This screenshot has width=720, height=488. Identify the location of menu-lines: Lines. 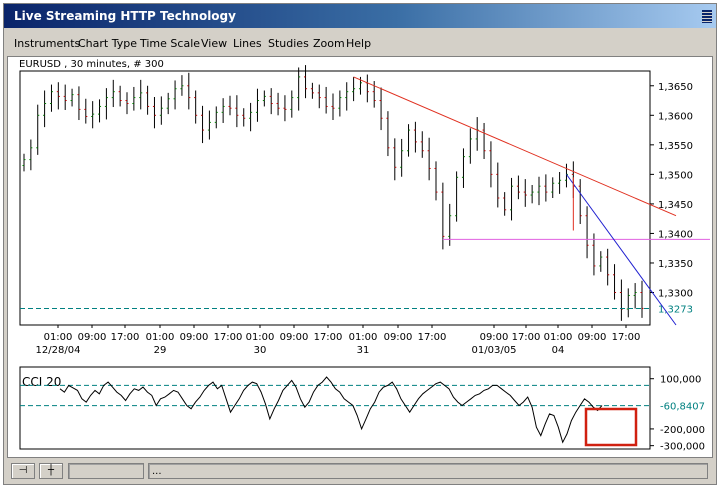
(247, 43).